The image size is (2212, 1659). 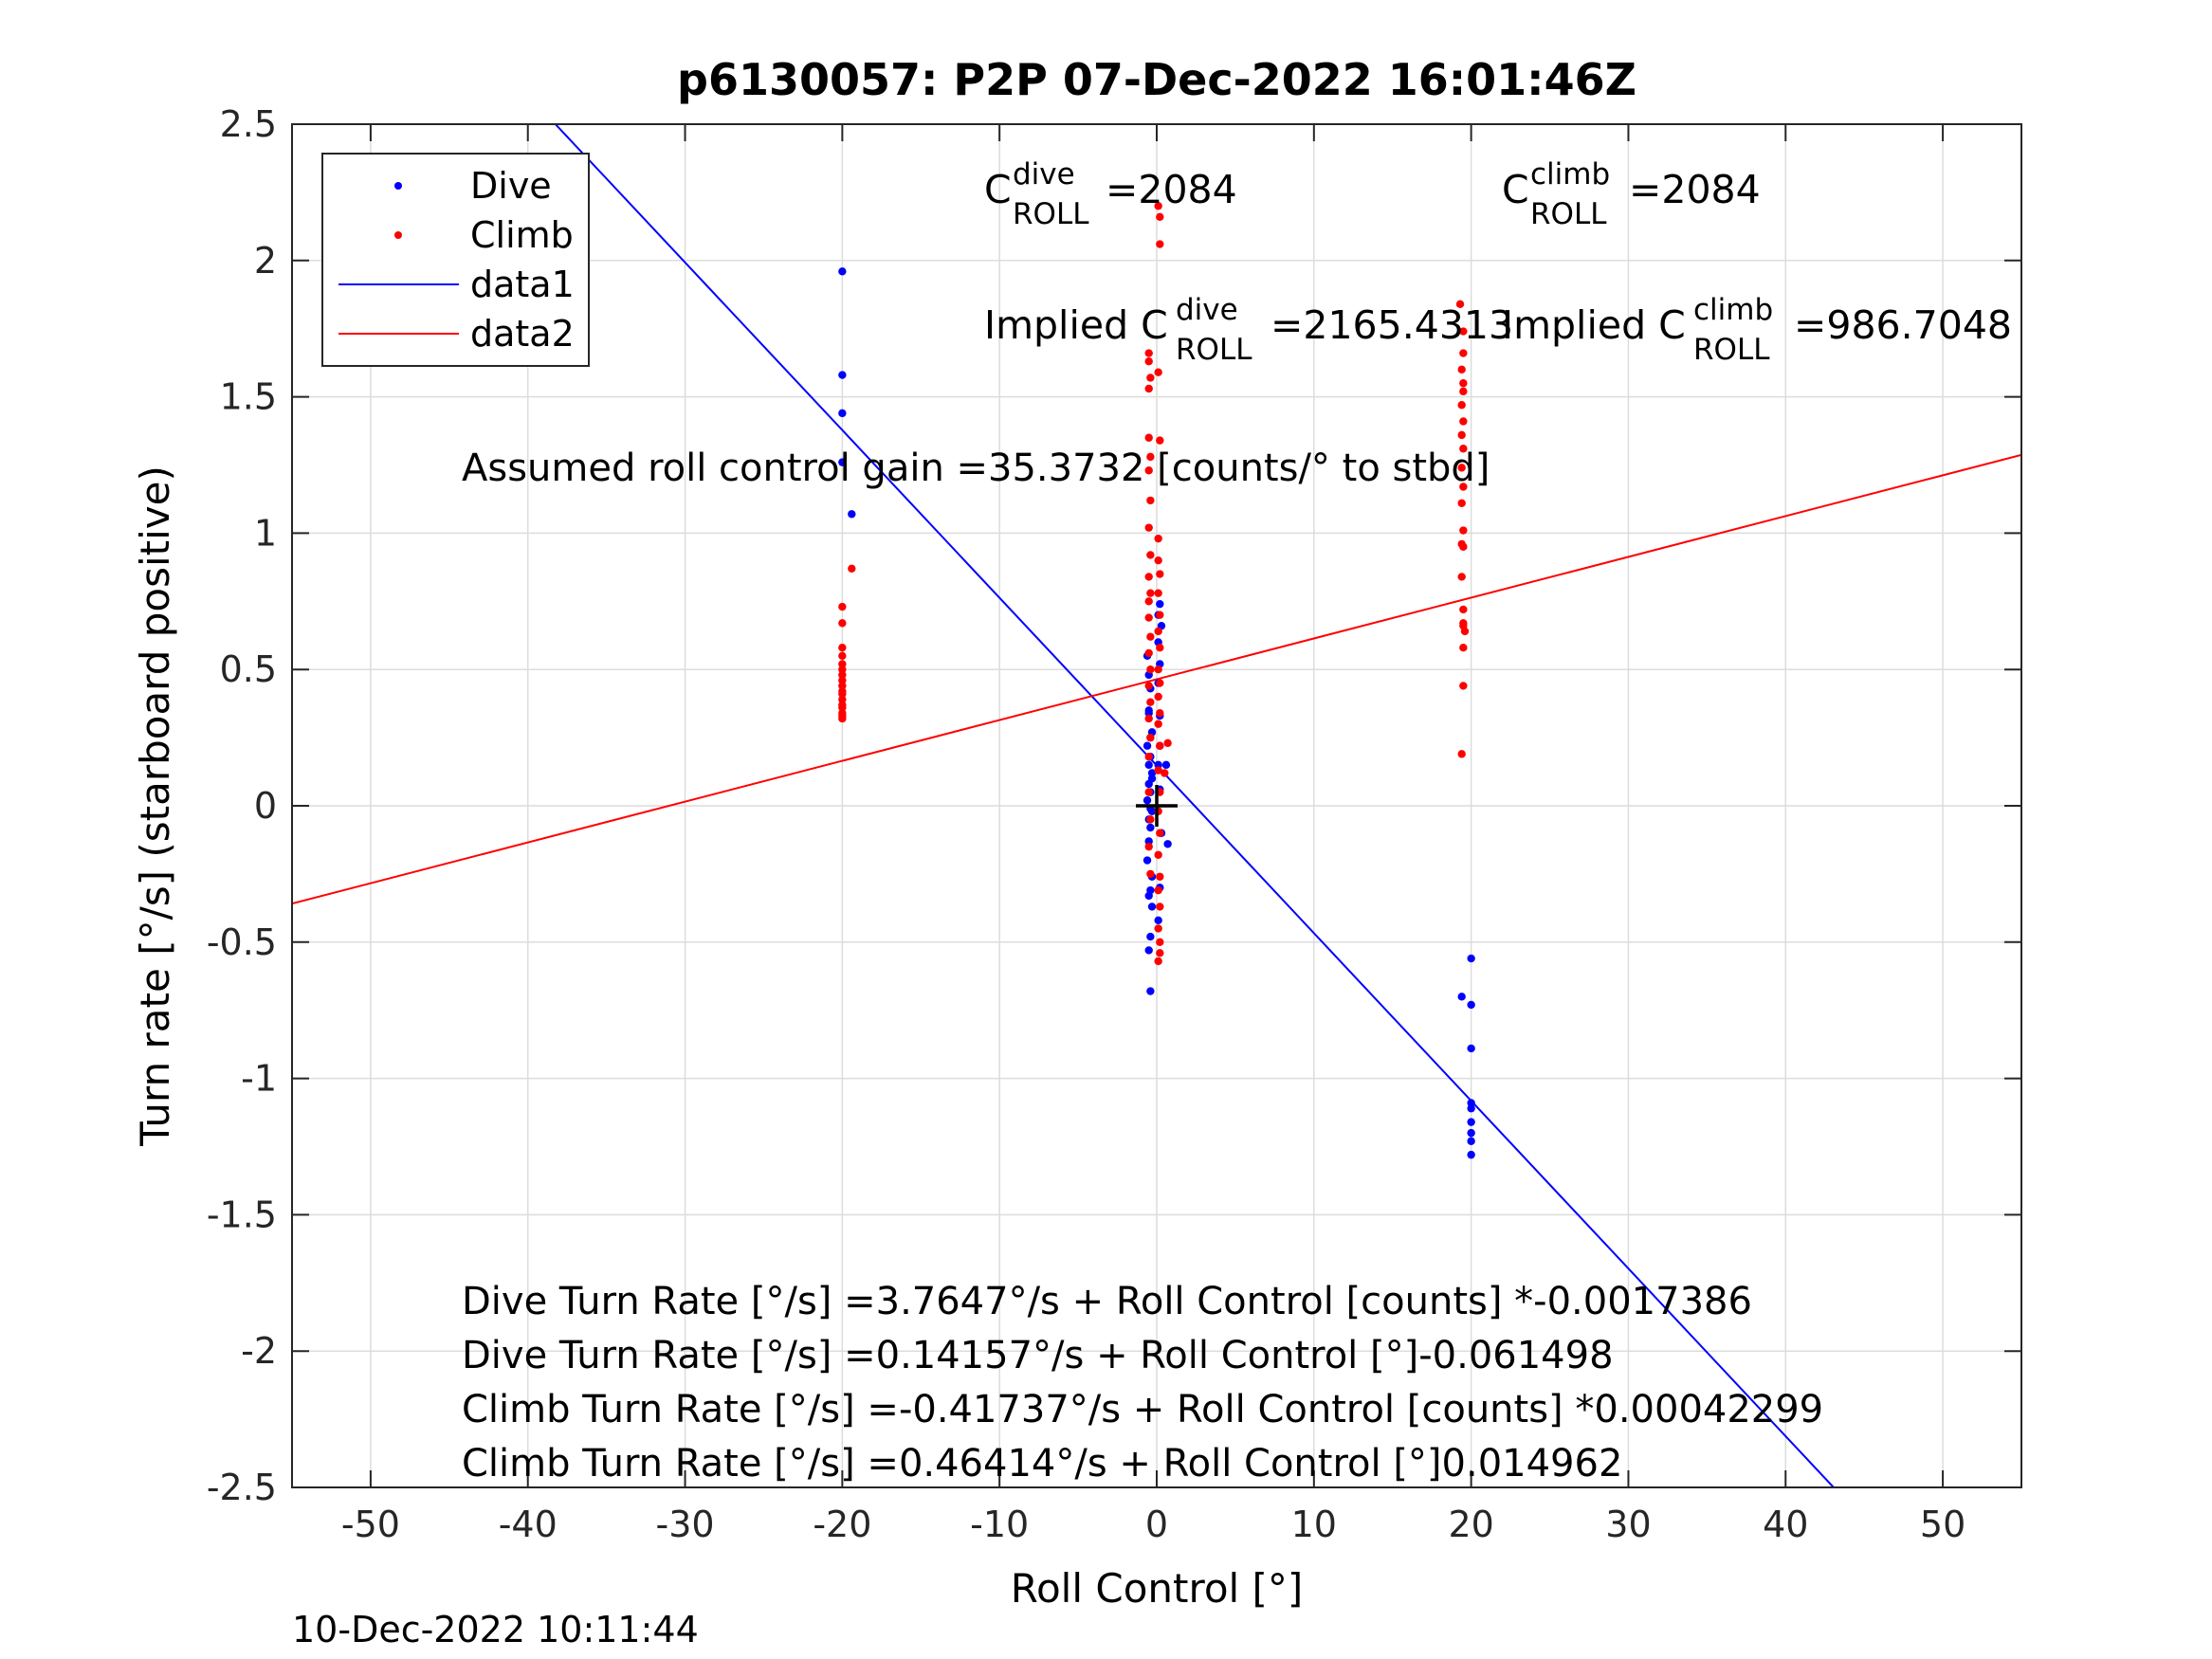 What do you see at coordinates (1171, 189) in the screenshot?
I see `c-dive-value: =2084` at bounding box center [1171, 189].